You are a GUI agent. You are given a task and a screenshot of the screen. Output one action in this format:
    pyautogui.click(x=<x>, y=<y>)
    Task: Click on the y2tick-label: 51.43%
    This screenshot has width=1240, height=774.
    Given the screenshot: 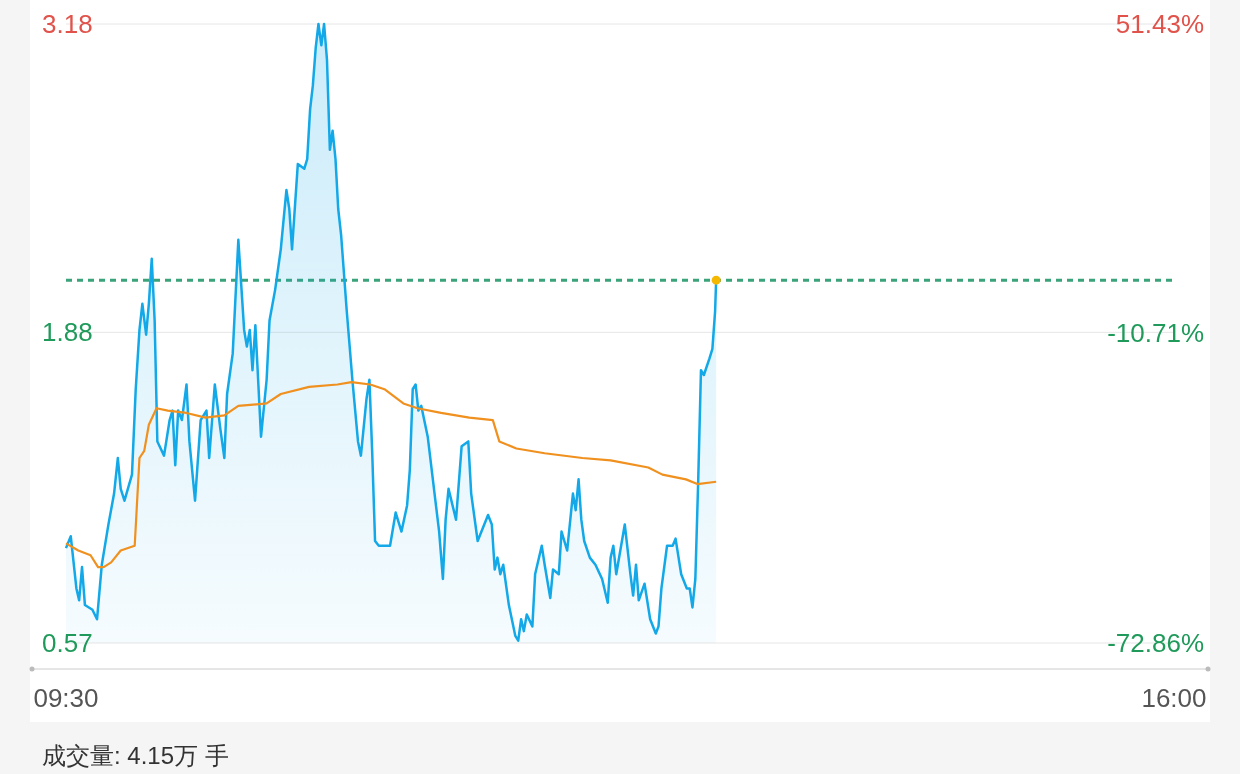 What is the action you would take?
    pyautogui.click(x=1159, y=24)
    